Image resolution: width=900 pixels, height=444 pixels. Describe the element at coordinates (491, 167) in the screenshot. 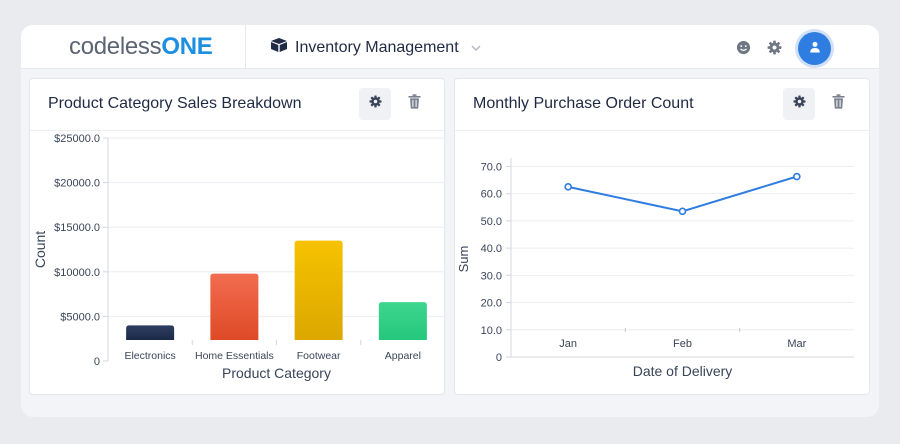

I see `y-tick-label: 70.0` at that location.